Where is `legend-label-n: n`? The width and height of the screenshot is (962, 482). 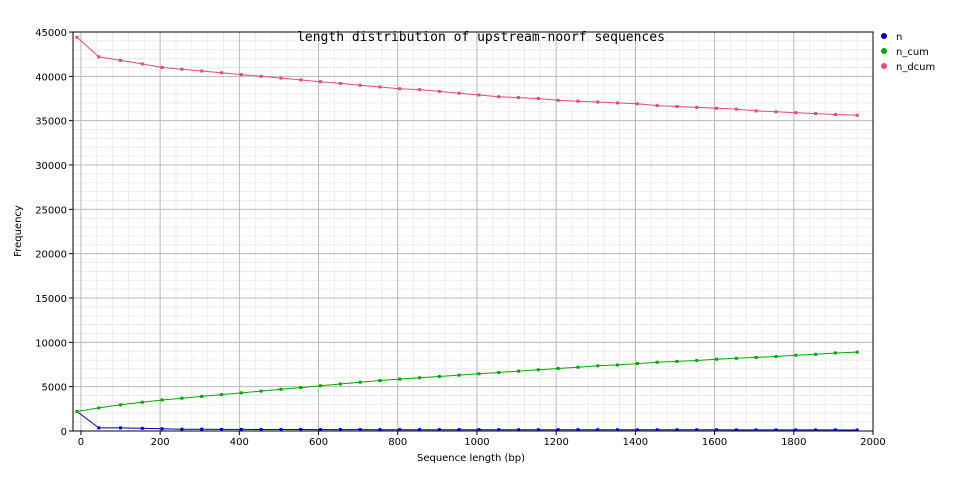 legend-label-n: n is located at coordinates (899, 37).